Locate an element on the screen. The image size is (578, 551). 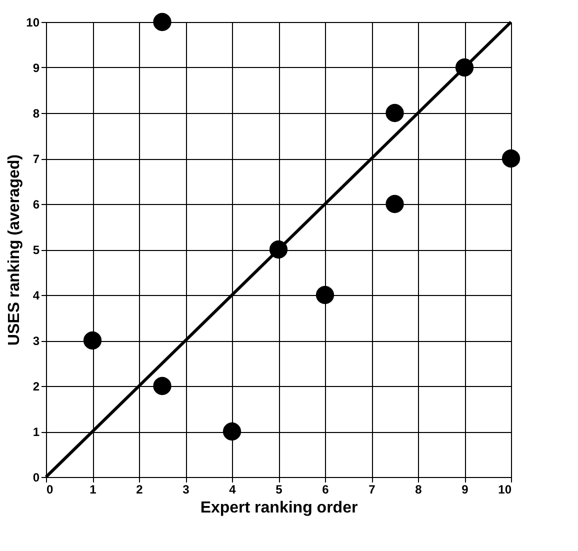
y-tick-label: 1 is located at coordinates (36, 432).